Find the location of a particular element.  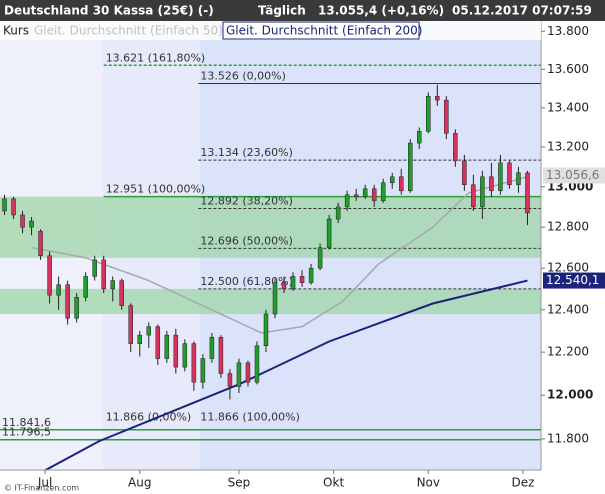

y-tick-label: 13.600 is located at coordinates (568, 69).